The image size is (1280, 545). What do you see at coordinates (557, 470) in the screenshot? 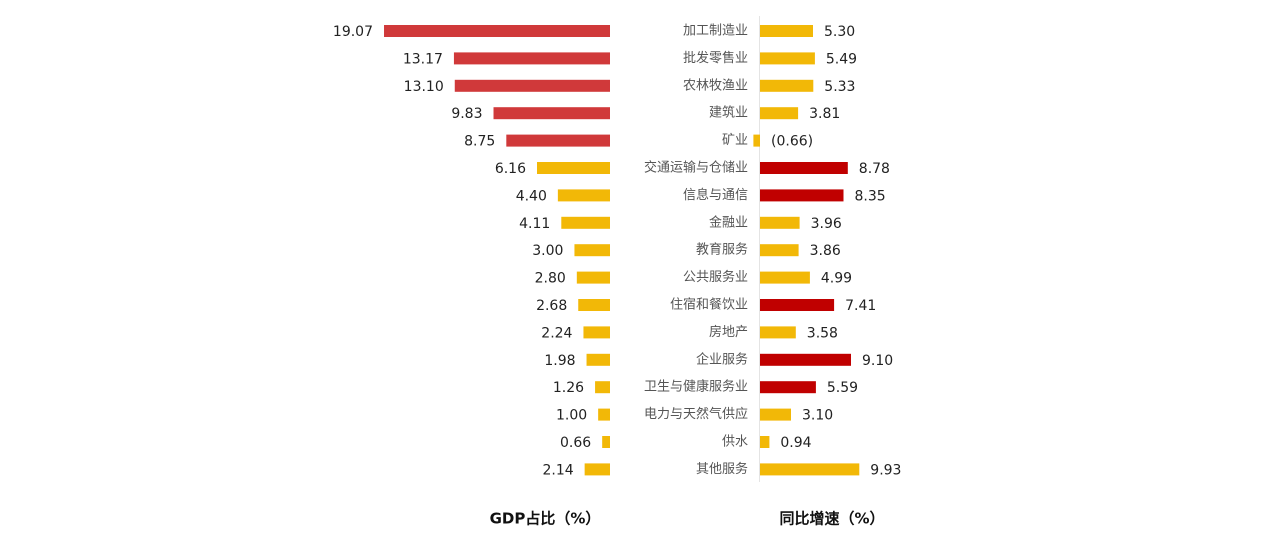
I see `value-label: 2.14` at bounding box center [557, 470].